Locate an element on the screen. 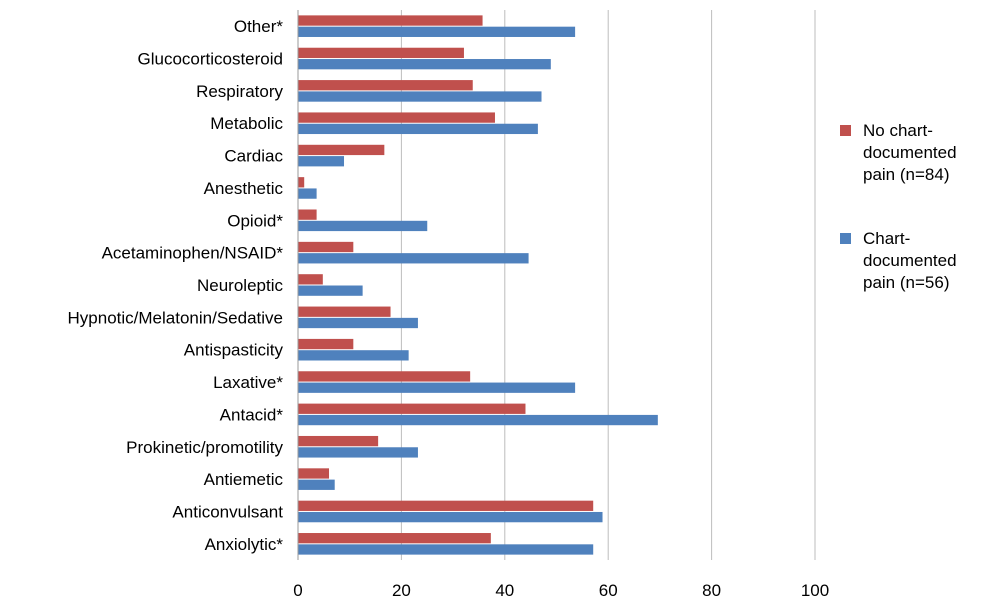 This screenshot has width=982, height=601. x-tick-label-20: 20 is located at coordinates (401, 590).